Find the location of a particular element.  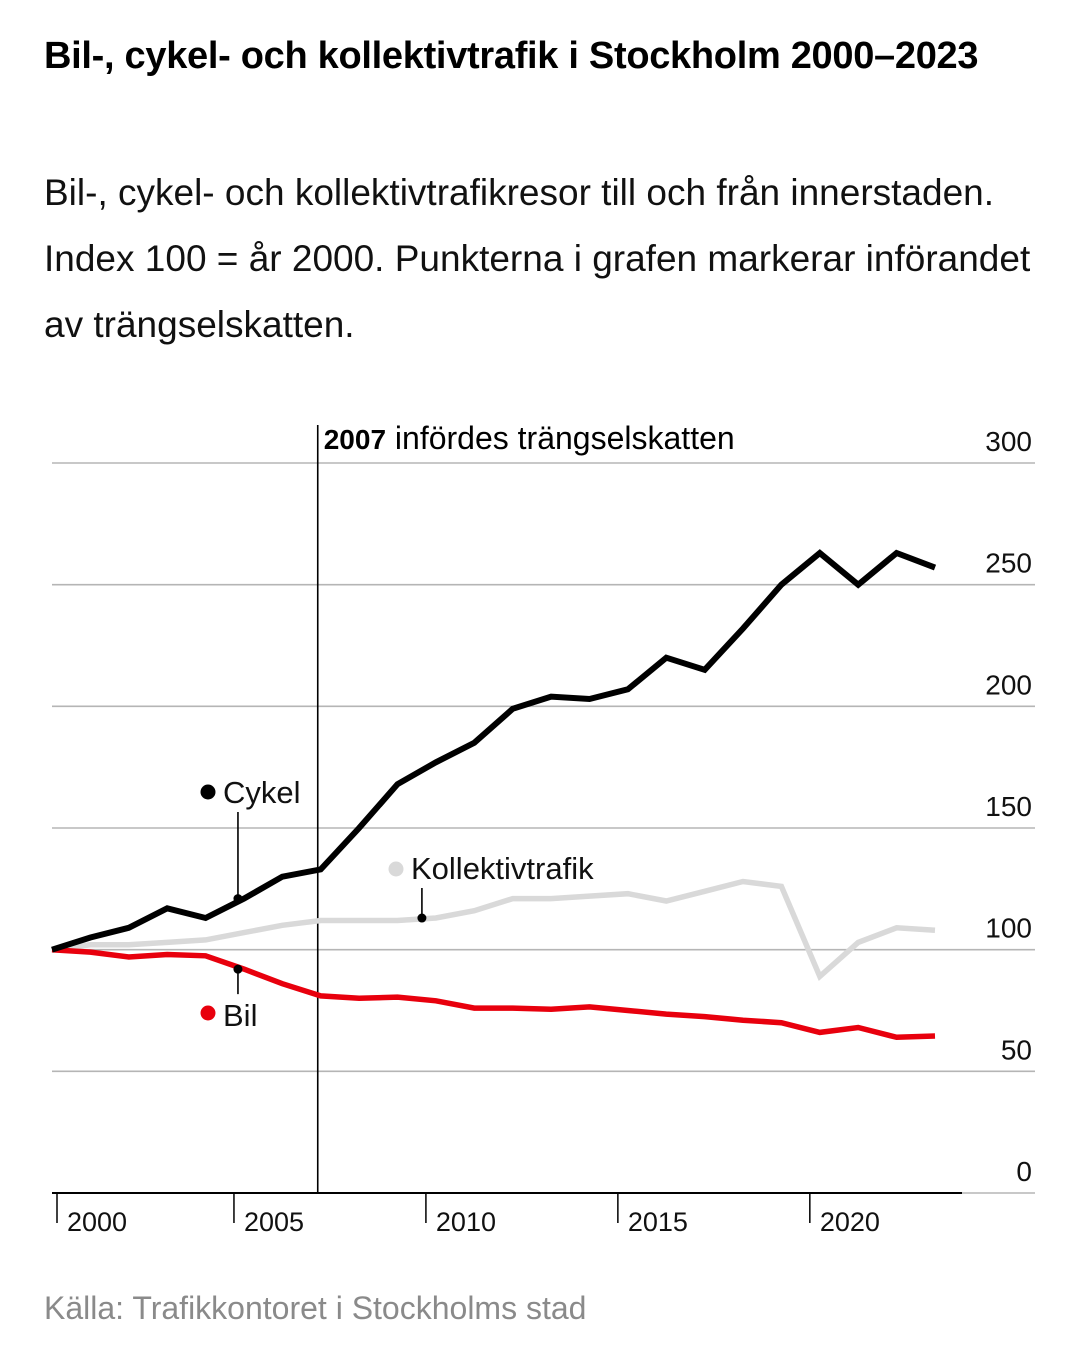

legend-dot-cykel is located at coordinates (208, 792).